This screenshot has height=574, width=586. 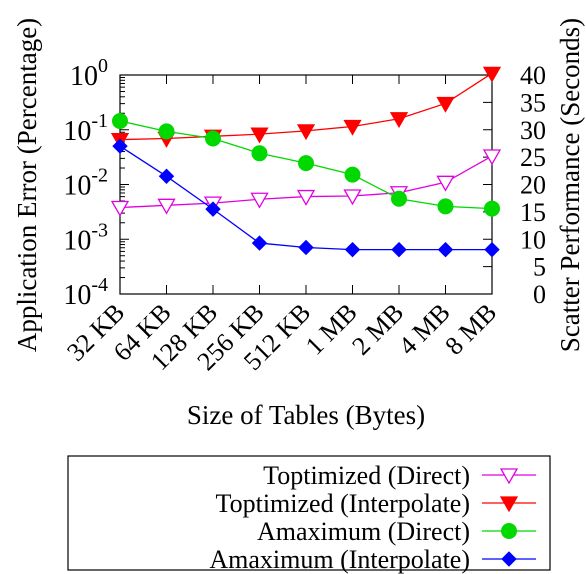 I want to click on y-axis-label-right: Scatter Performance (Seconds), so click(x=570, y=185).